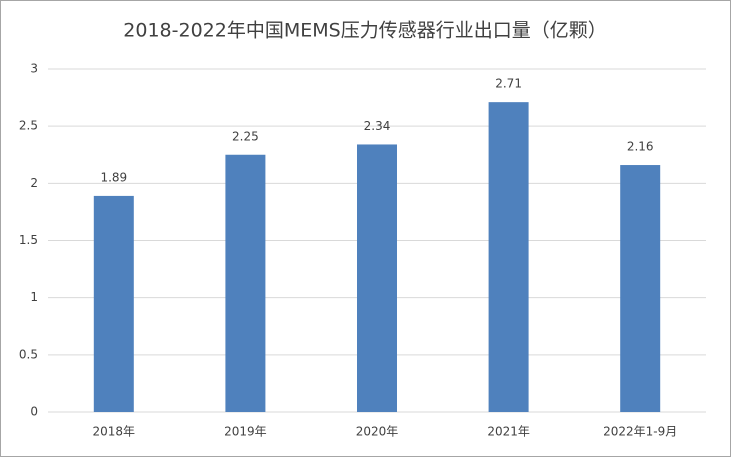 The width and height of the screenshot is (731, 457). What do you see at coordinates (34, 183) in the screenshot?
I see `y-tick-label: 2` at bounding box center [34, 183].